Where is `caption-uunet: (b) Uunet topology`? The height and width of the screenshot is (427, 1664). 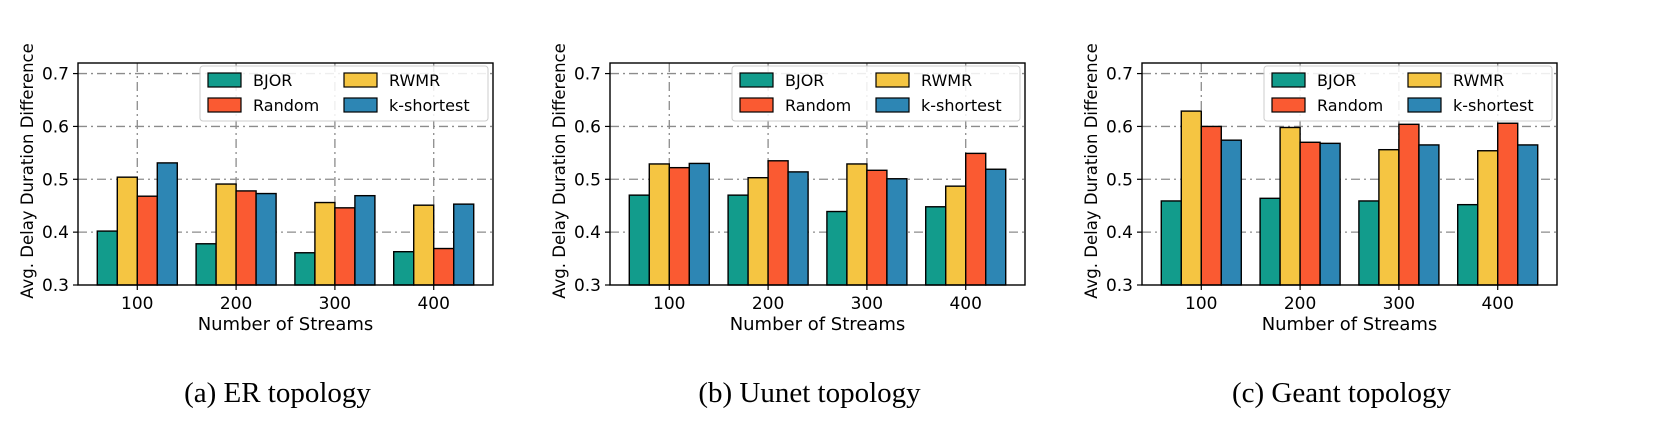
caption-uunet: (b) Uunet topology is located at coordinates (809, 393).